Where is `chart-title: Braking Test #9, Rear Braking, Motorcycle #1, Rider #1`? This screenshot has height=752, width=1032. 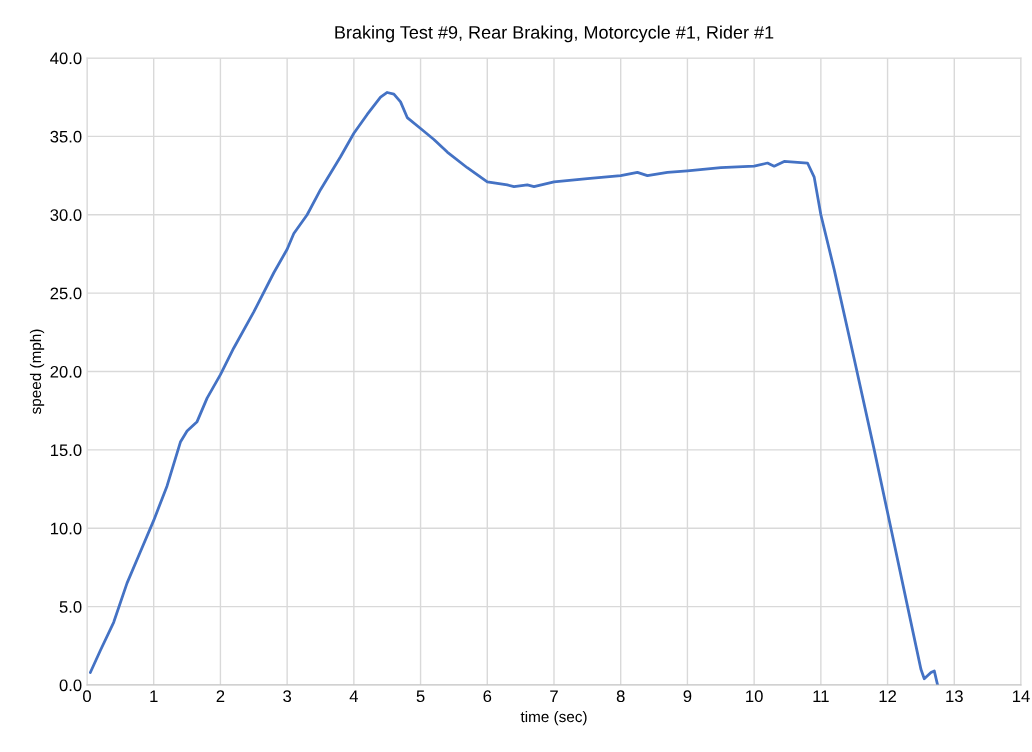
chart-title: Braking Test #9, Rear Braking, Motorcycle #1, Rider #1 is located at coordinates (554, 34).